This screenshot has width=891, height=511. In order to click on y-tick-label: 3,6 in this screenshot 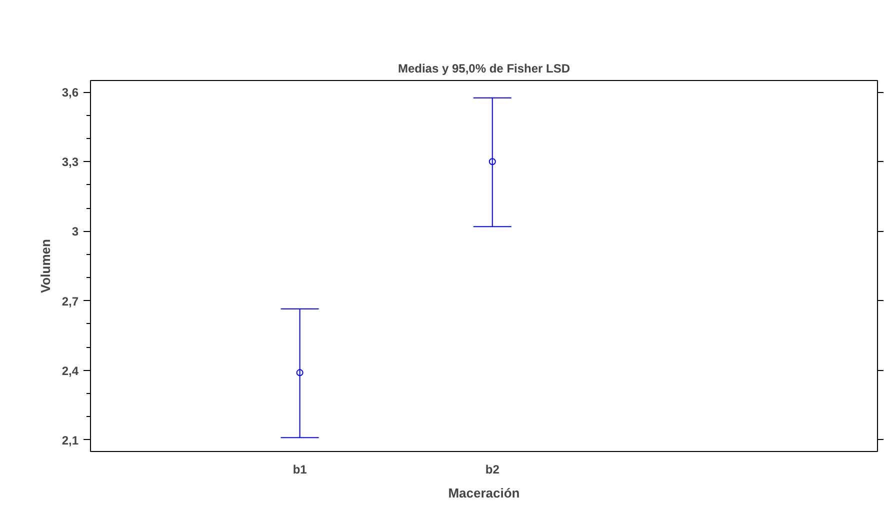, I will do `click(70, 93)`.